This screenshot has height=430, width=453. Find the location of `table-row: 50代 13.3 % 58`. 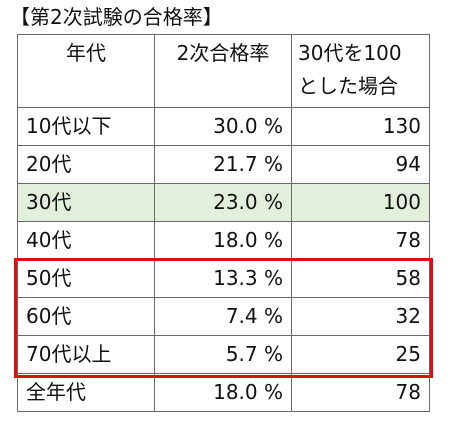

table-row: 50代 13.3 % 58 is located at coordinates (223, 278).